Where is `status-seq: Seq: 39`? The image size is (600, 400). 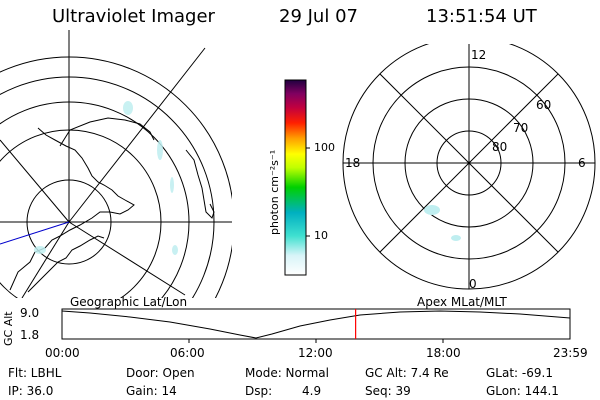 status-seq: Seq: 39 is located at coordinates (388, 391).